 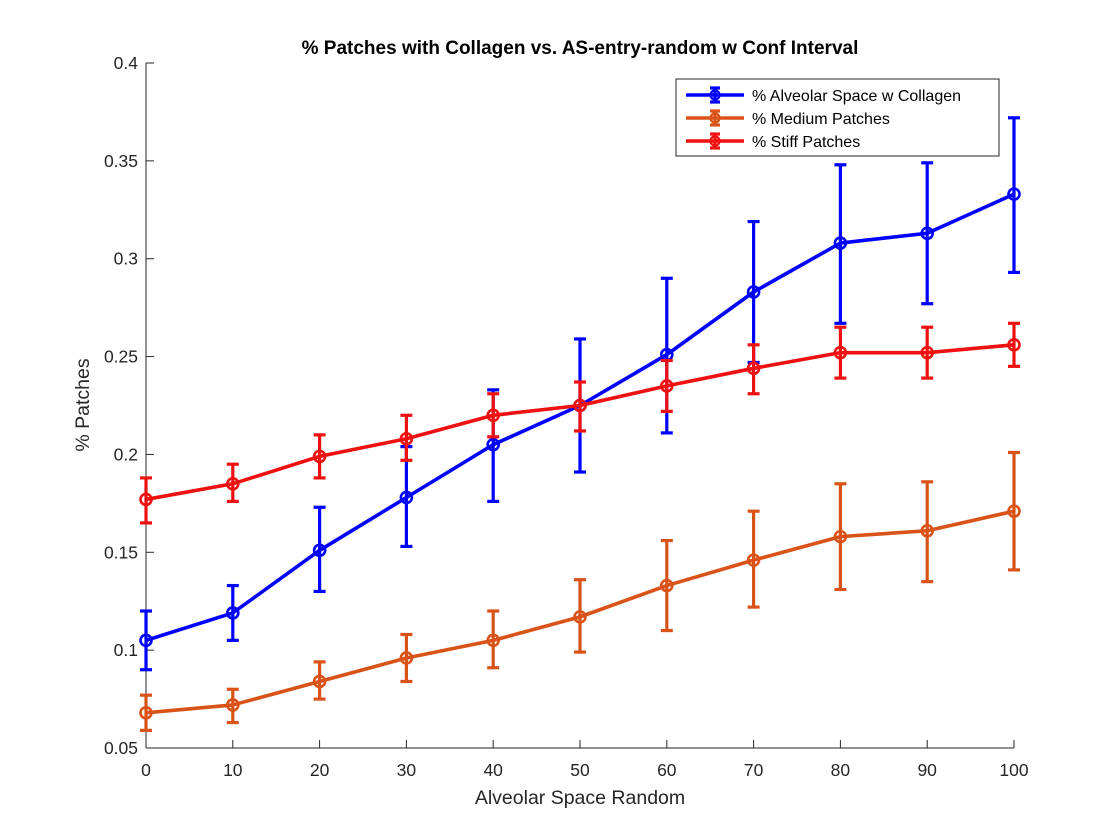 What do you see at coordinates (580, 798) in the screenshot?
I see `x-axis-label: Alveolar Space Random` at bounding box center [580, 798].